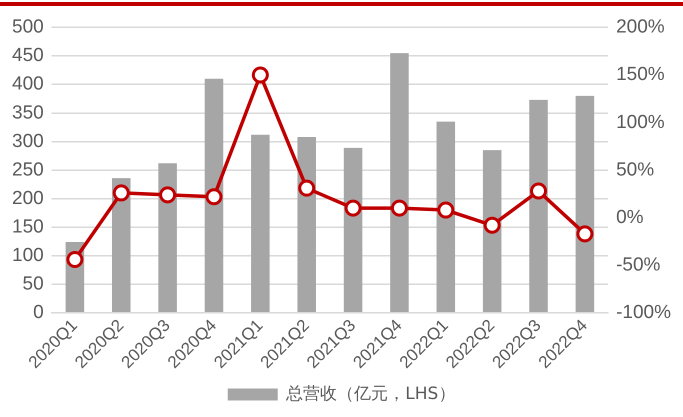 The height and width of the screenshot is (417, 683). What do you see at coordinates (640, 75) in the screenshot?
I see `y2-tick-label: 150%` at bounding box center [640, 75].